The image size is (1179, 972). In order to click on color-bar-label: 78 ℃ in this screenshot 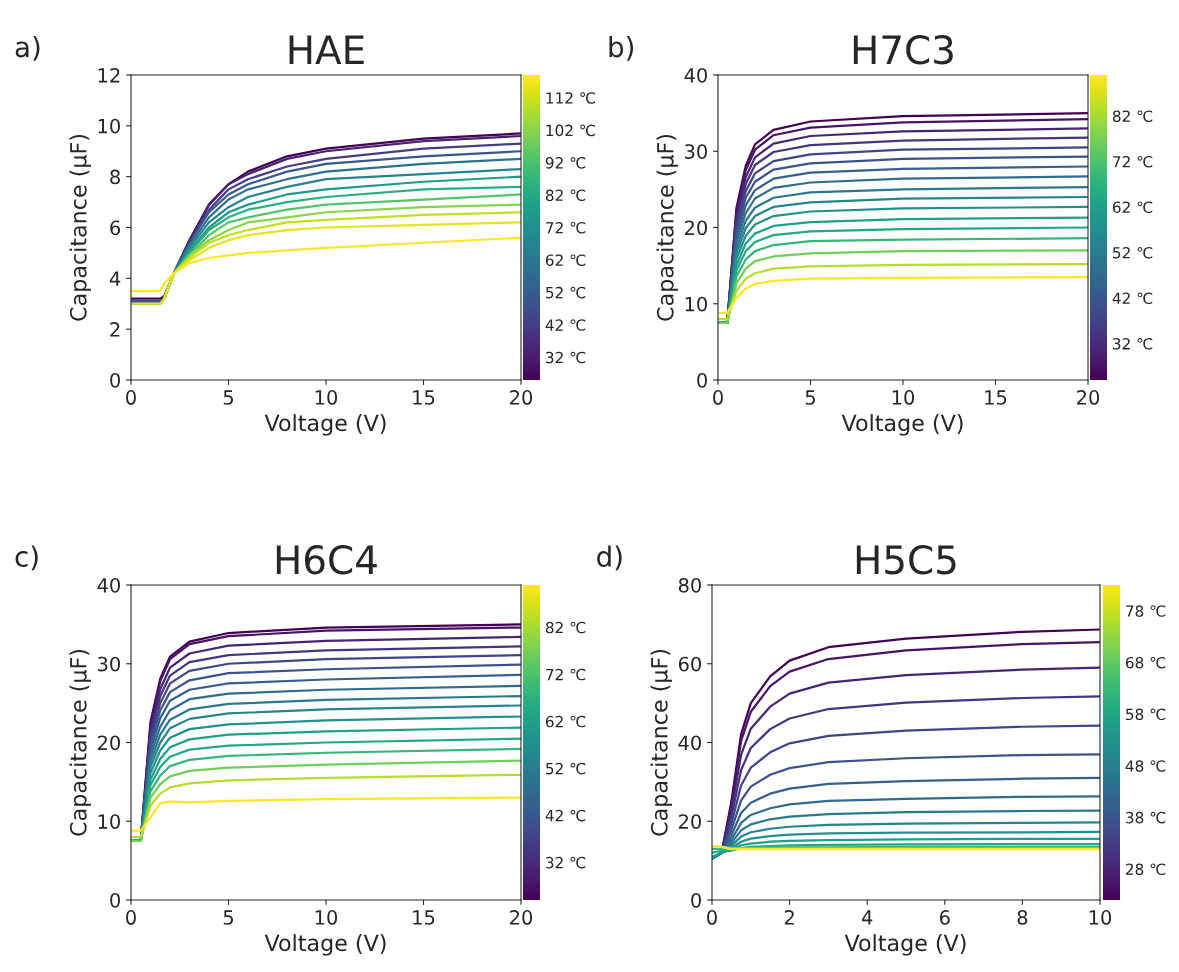, I will do `click(1146, 611)`.